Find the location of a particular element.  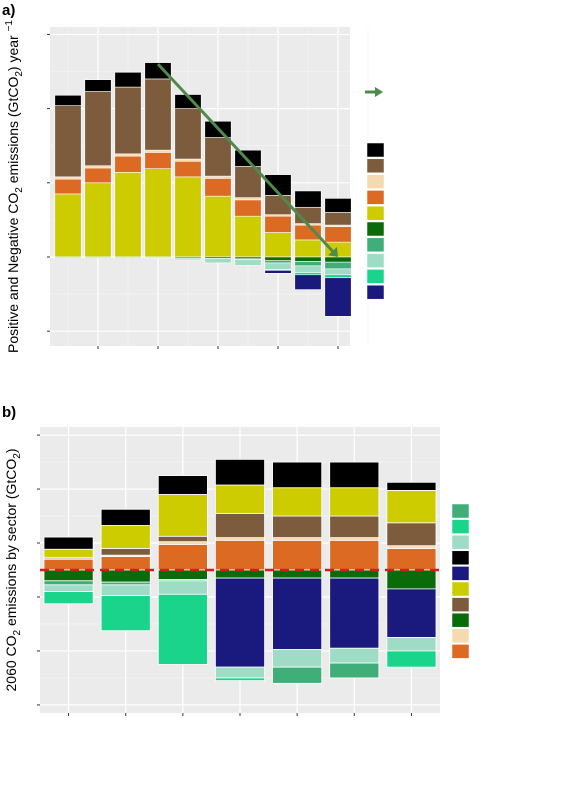

y-axis-label-part: ) is located at coordinates (11, 451).